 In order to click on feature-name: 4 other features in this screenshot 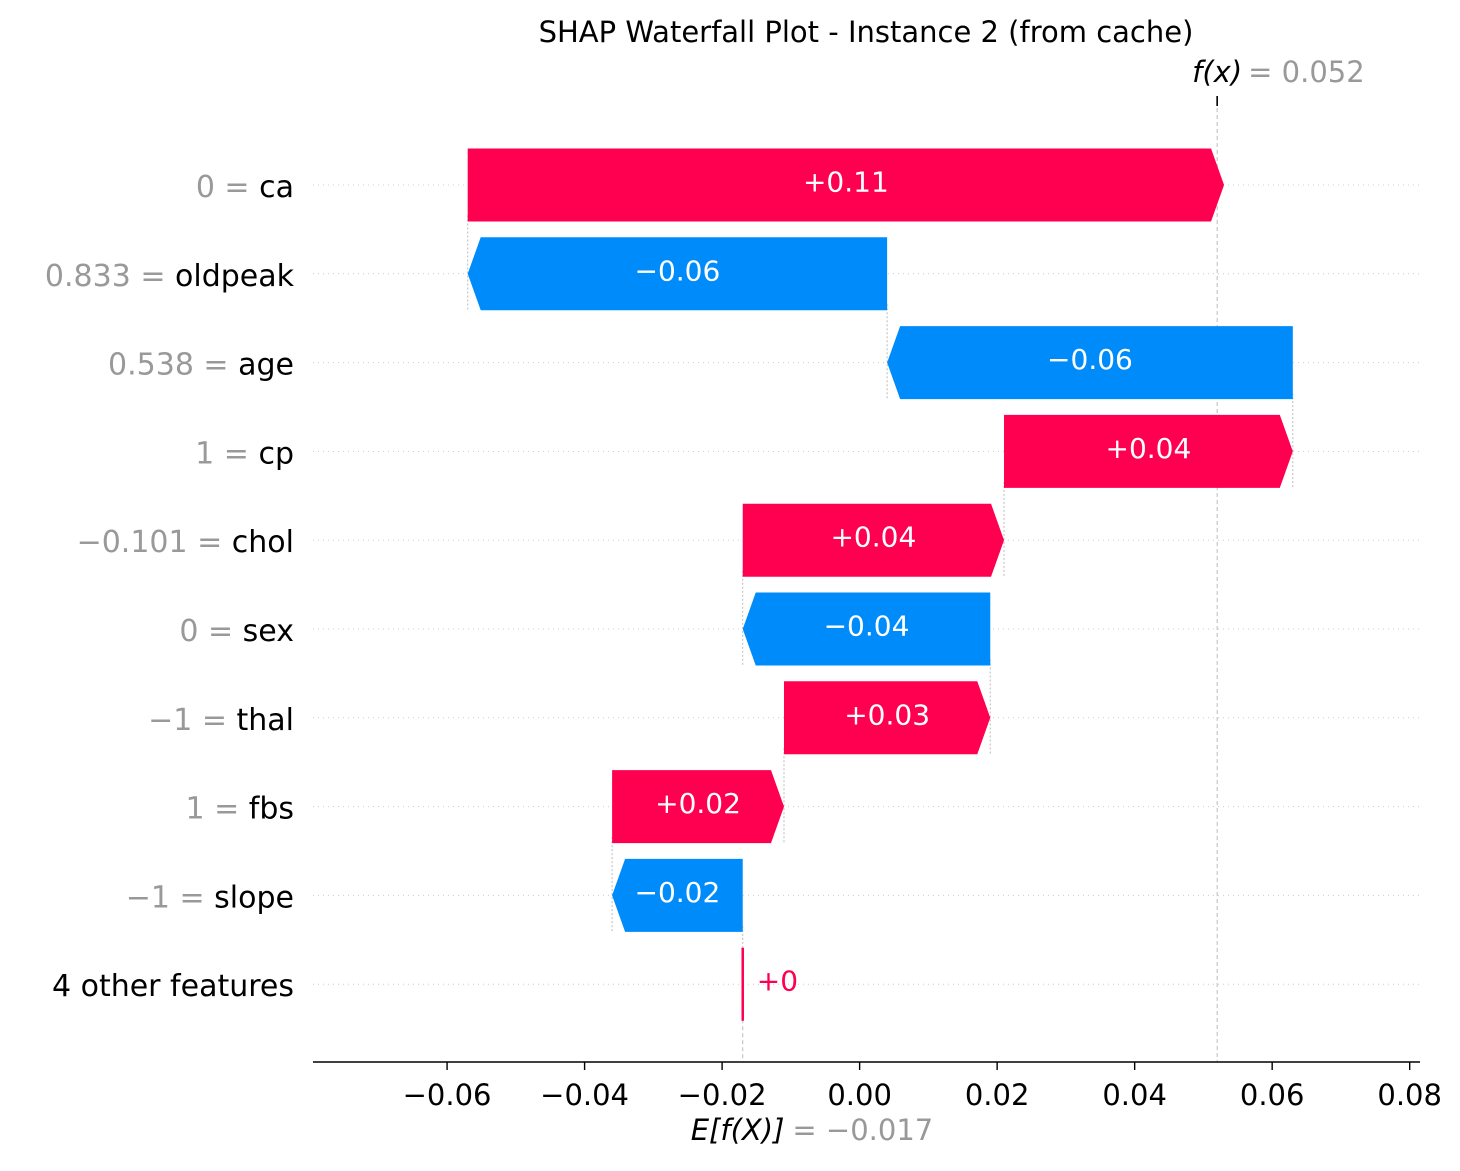, I will do `click(173, 986)`.